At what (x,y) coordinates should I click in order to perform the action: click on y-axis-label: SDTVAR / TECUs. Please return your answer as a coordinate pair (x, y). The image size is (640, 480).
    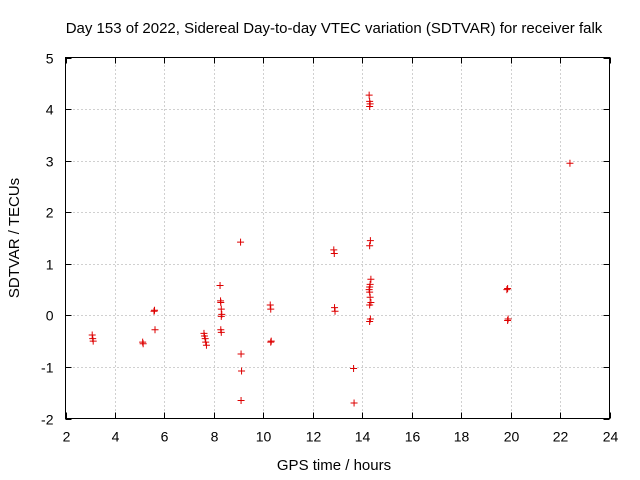
    Looking at the image, I should click on (14, 238).